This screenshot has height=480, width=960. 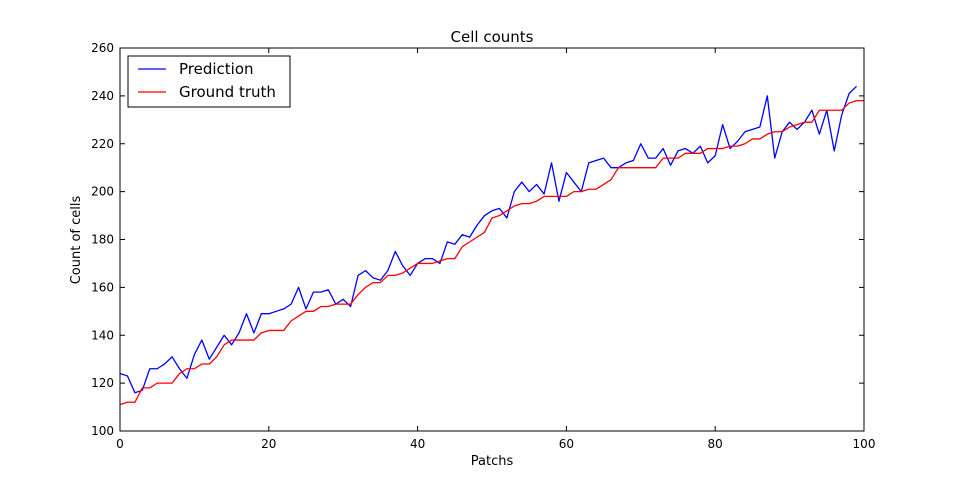 What do you see at coordinates (120, 444) in the screenshot?
I see `x-tick-label: 0` at bounding box center [120, 444].